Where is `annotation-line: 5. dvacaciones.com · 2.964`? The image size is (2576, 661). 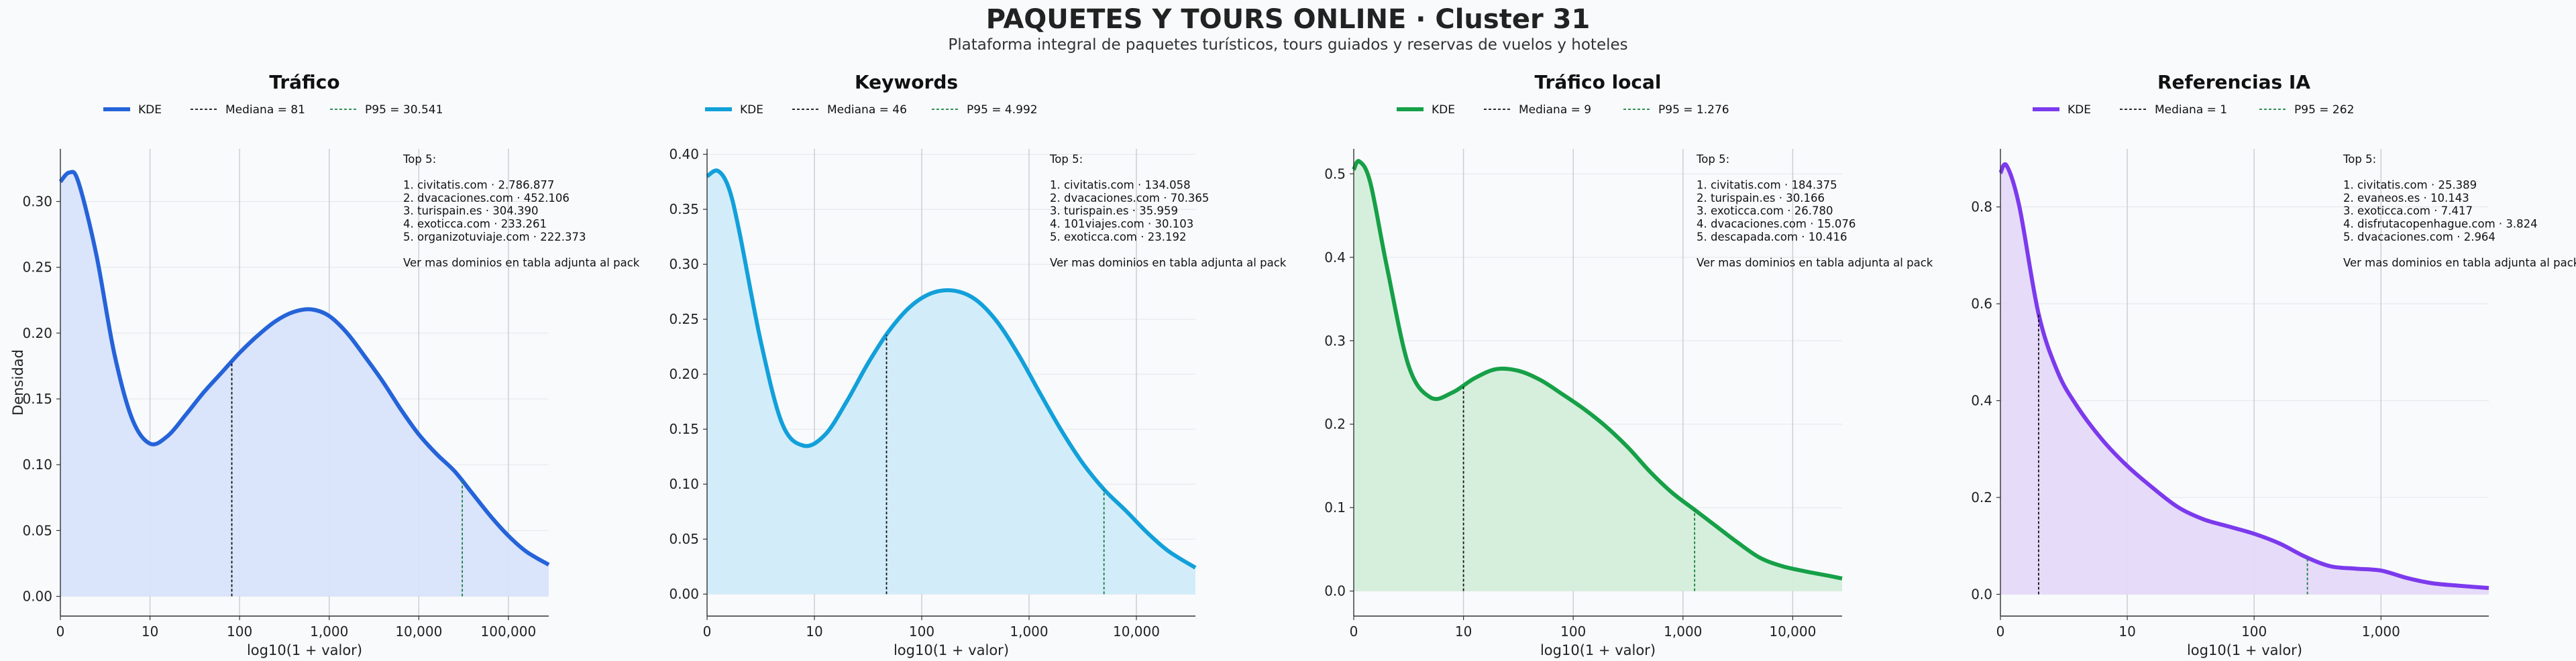 annotation-line: 5. dvacaciones.com · 2.964 is located at coordinates (2419, 237).